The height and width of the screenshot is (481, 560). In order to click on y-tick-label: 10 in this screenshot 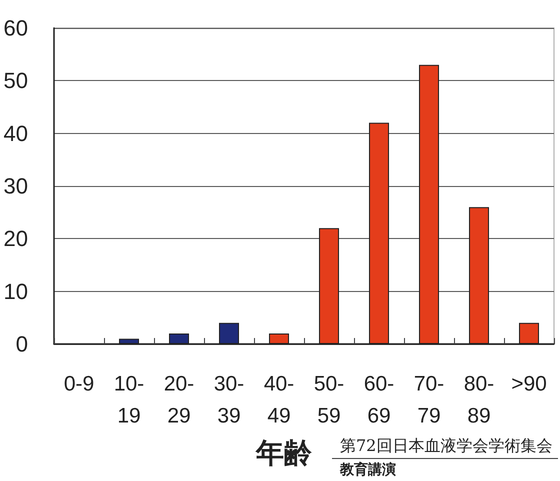, I will do `click(16, 291)`.